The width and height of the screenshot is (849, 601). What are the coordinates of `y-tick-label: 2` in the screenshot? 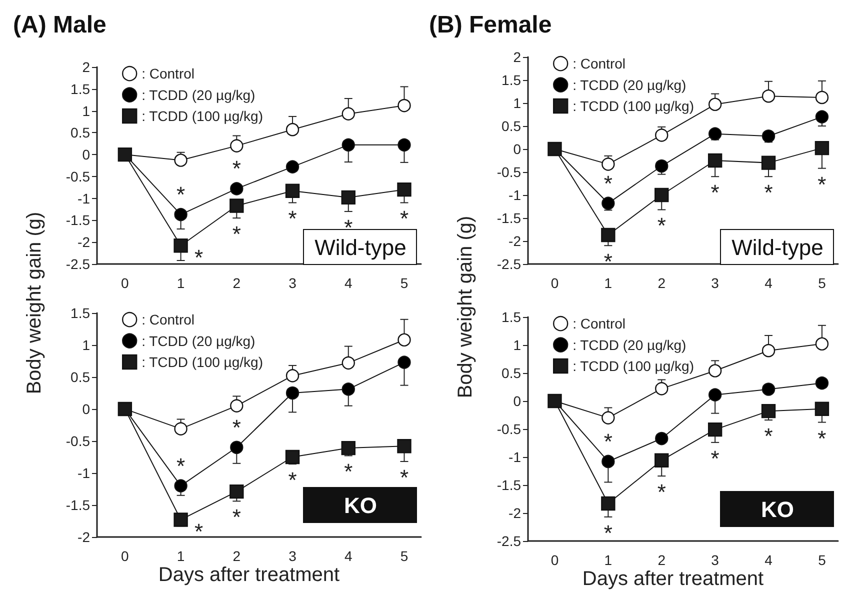 It's located at (517, 57).